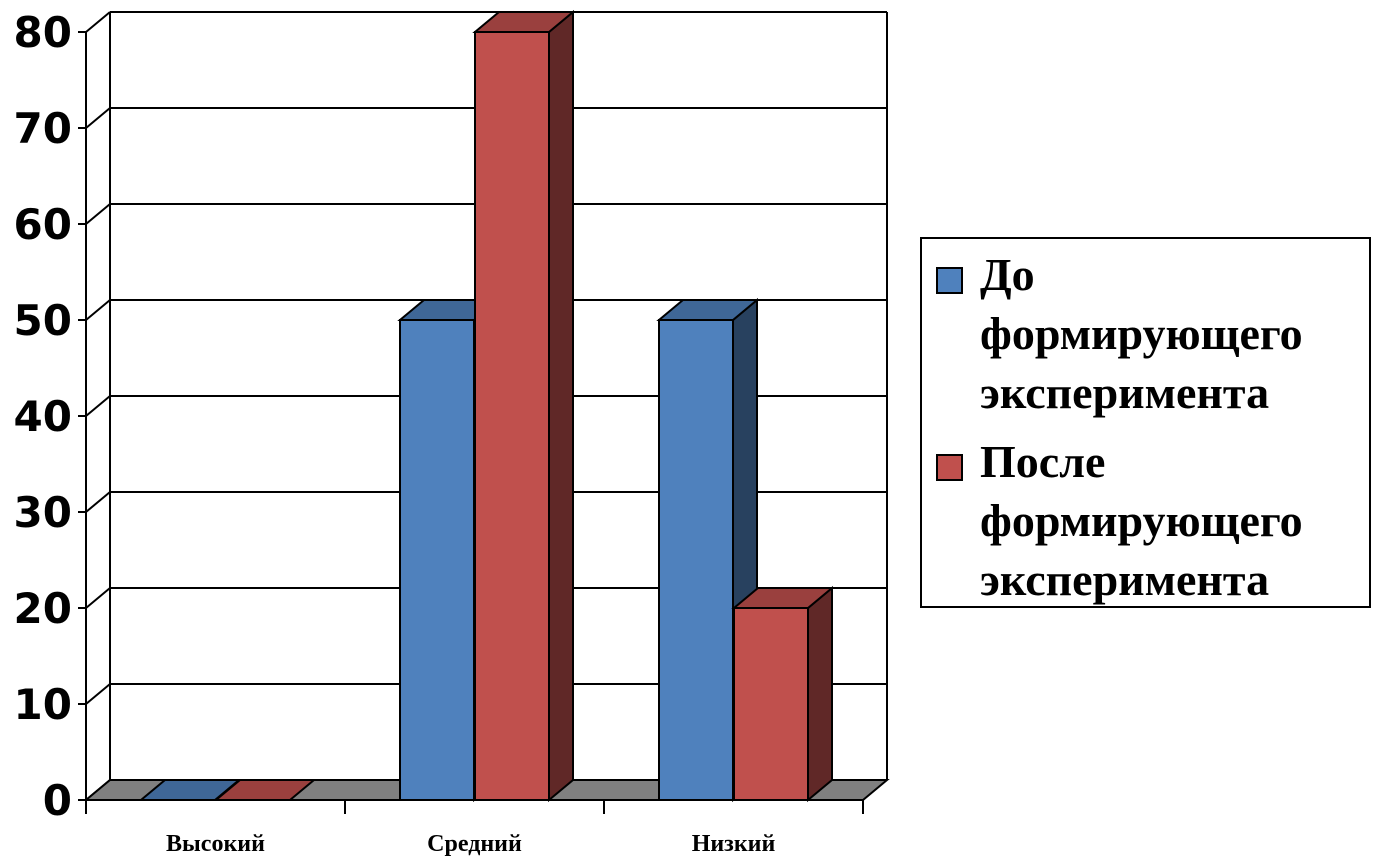 This screenshot has width=1373, height=865. I want to click on x-tick-label: Высокий, so click(215, 844).